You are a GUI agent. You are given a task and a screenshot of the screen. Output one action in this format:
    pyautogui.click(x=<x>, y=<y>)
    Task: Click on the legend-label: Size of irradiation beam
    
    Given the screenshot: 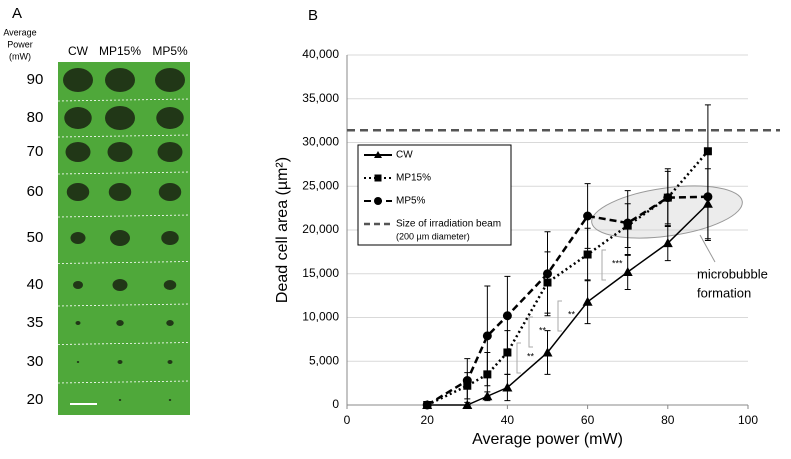 What is the action you would take?
    pyautogui.click(x=448, y=224)
    